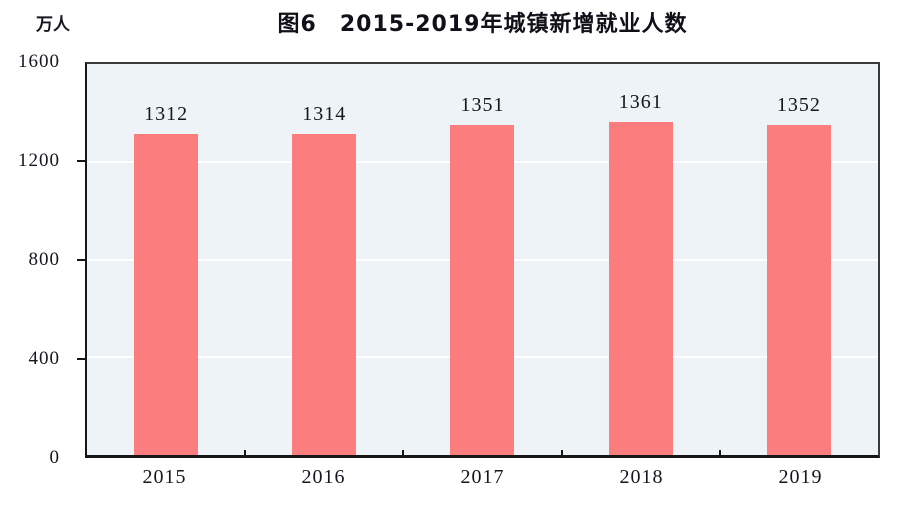 The width and height of the screenshot is (900, 507). What do you see at coordinates (482, 289) in the screenshot?
I see `bar-2017` at bounding box center [482, 289].